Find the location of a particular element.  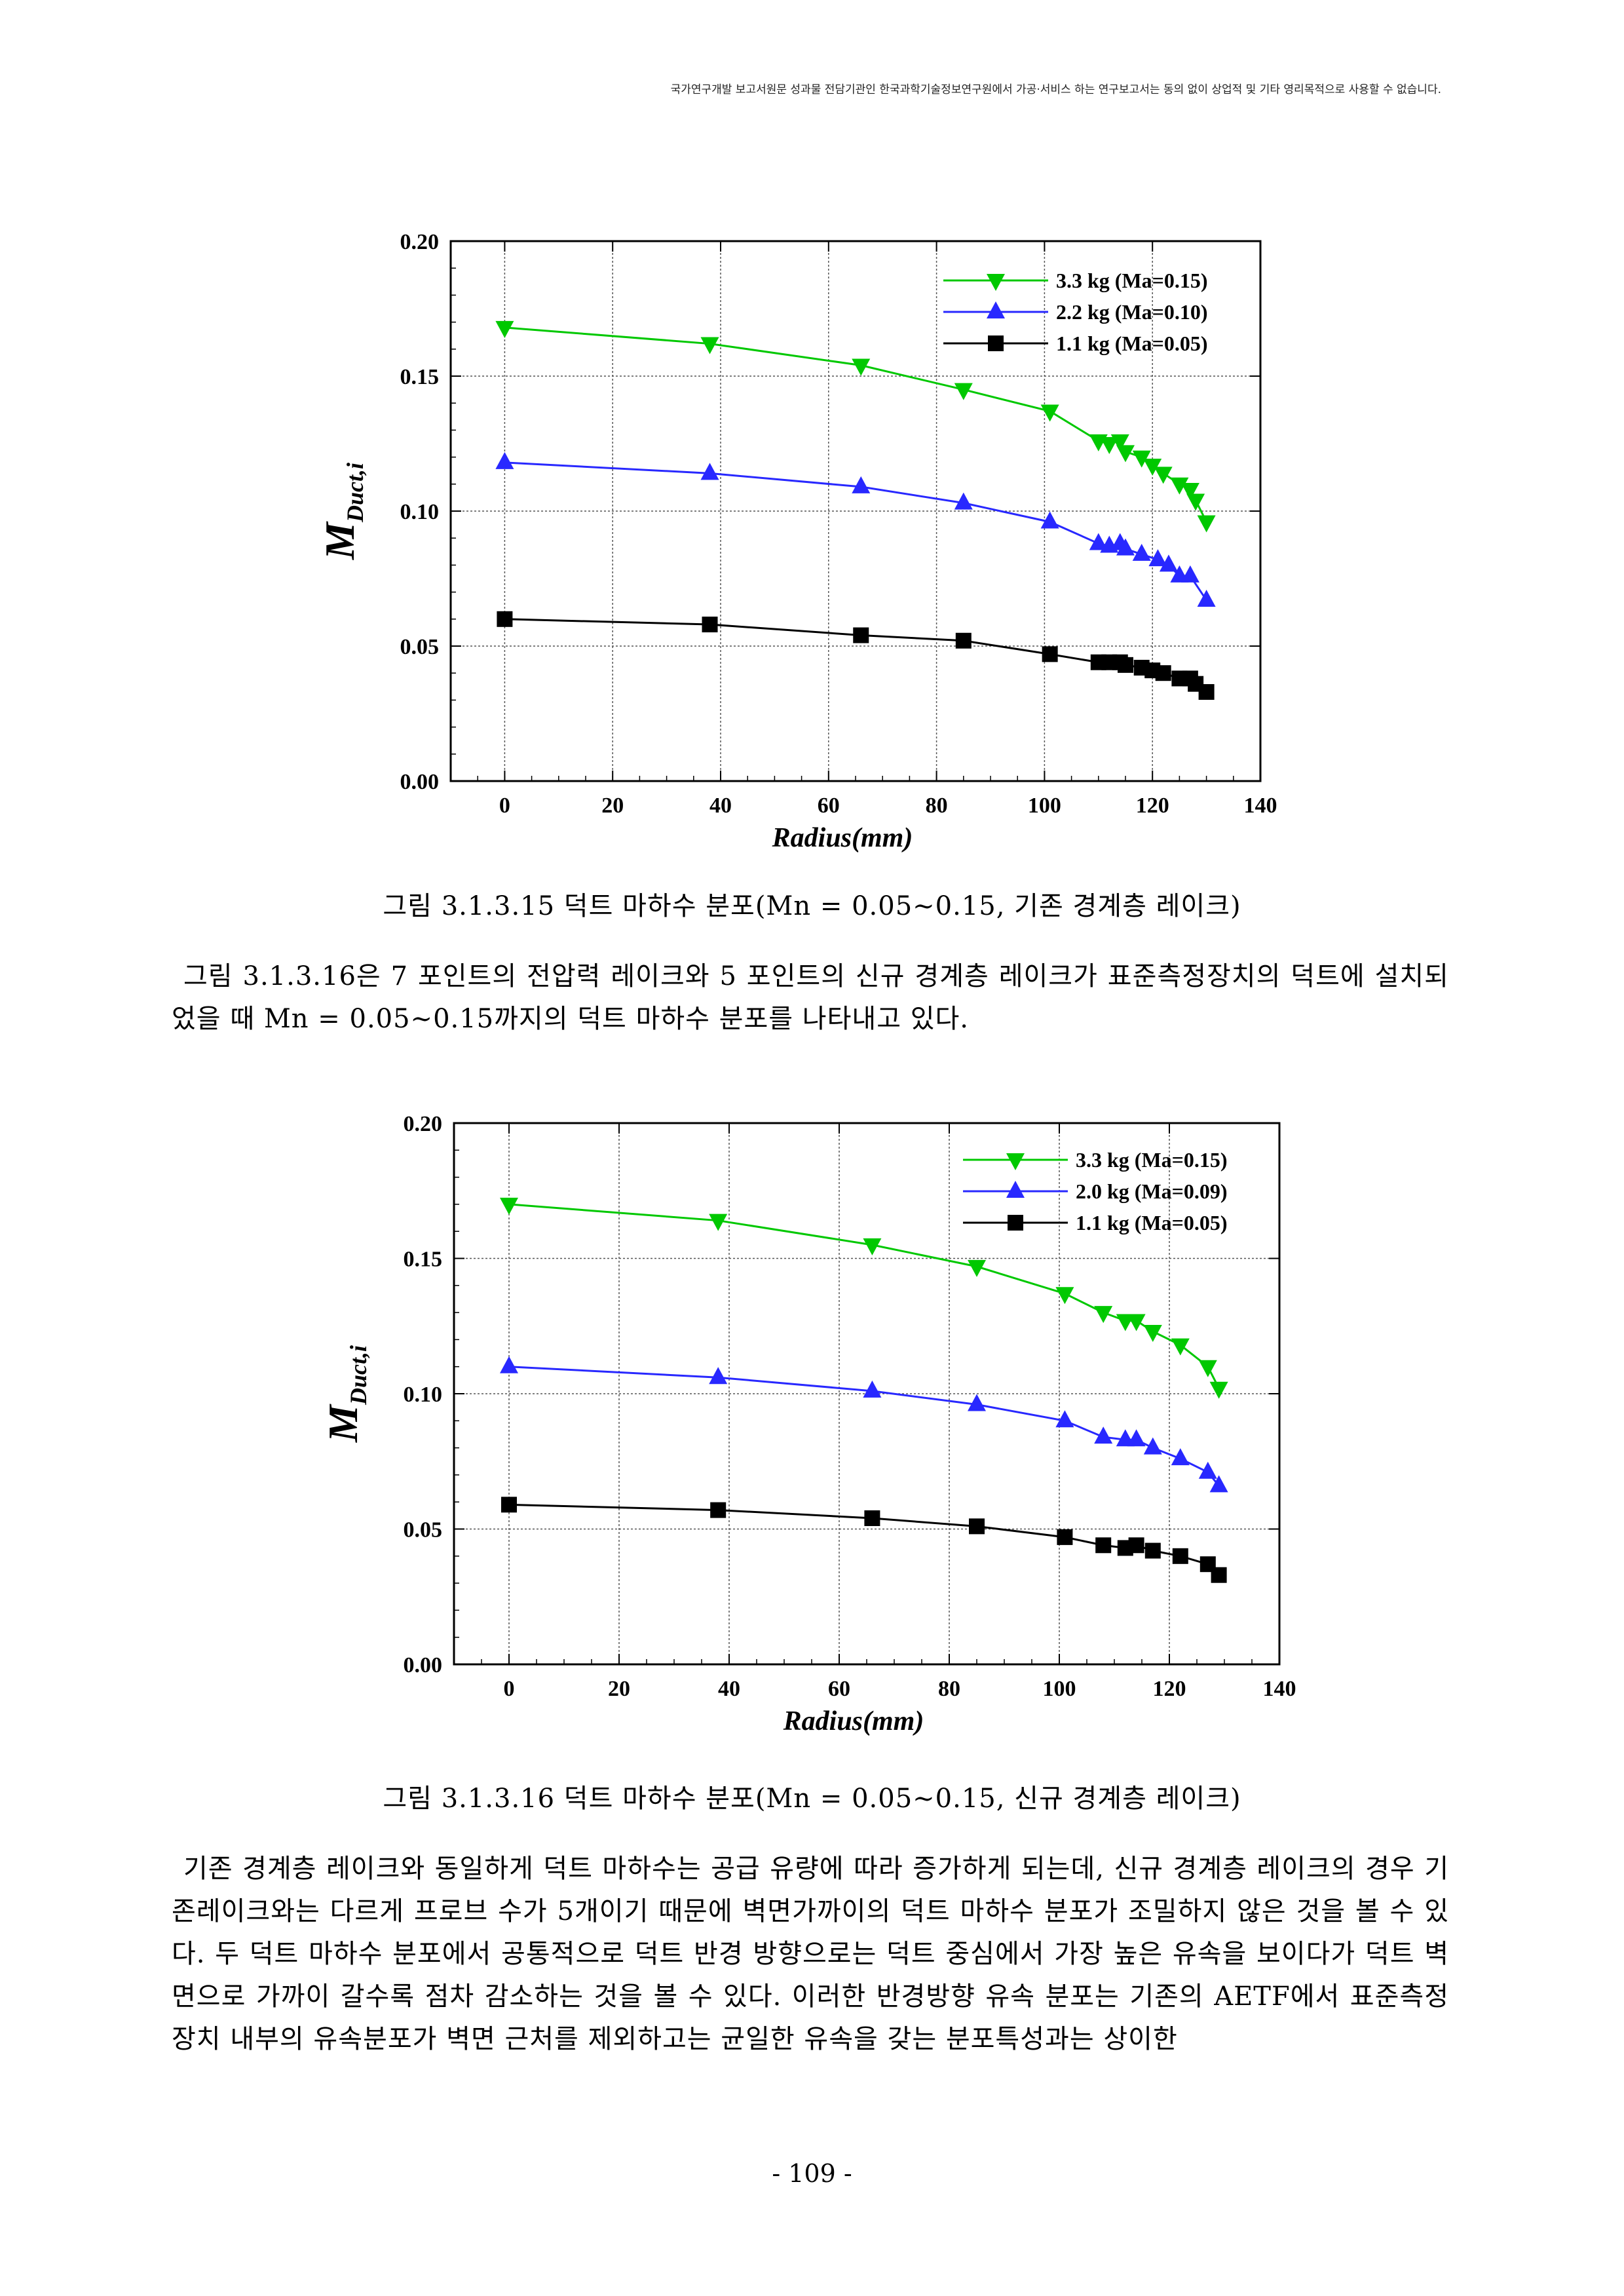

x-tick-label: 80 is located at coordinates (937, 806).